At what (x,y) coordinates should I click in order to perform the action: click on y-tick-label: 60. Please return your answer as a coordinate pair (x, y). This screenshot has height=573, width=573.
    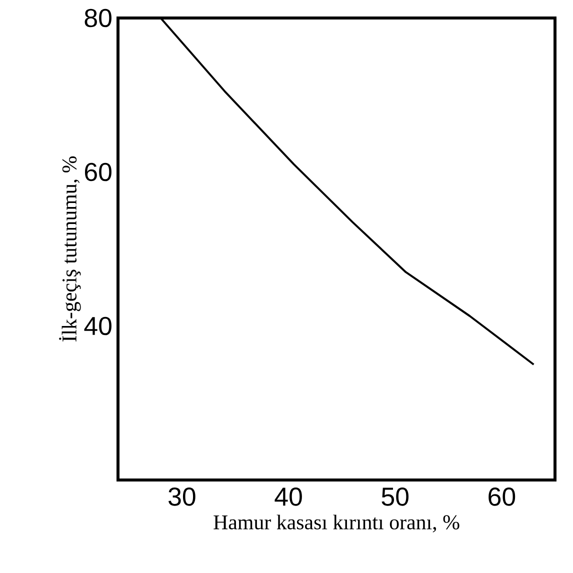
    Looking at the image, I should click on (98, 172).